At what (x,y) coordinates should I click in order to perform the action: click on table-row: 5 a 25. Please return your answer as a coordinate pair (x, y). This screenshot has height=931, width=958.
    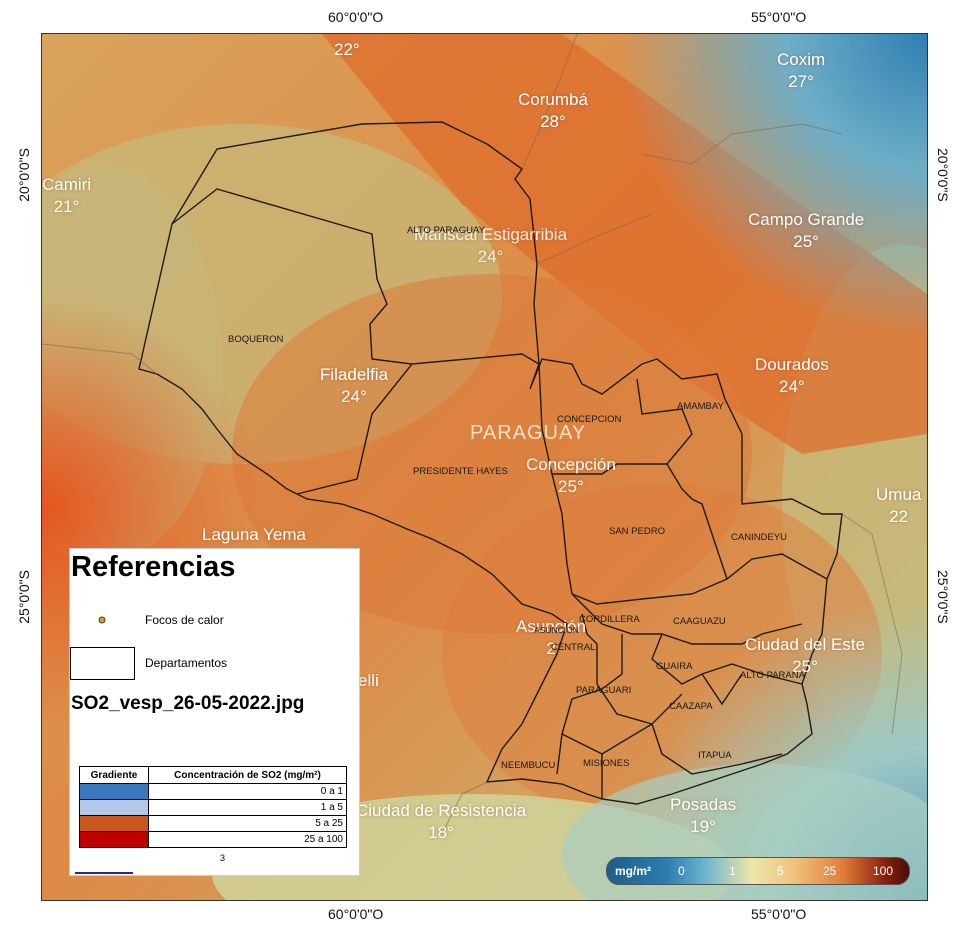
    Looking at the image, I should click on (213, 823).